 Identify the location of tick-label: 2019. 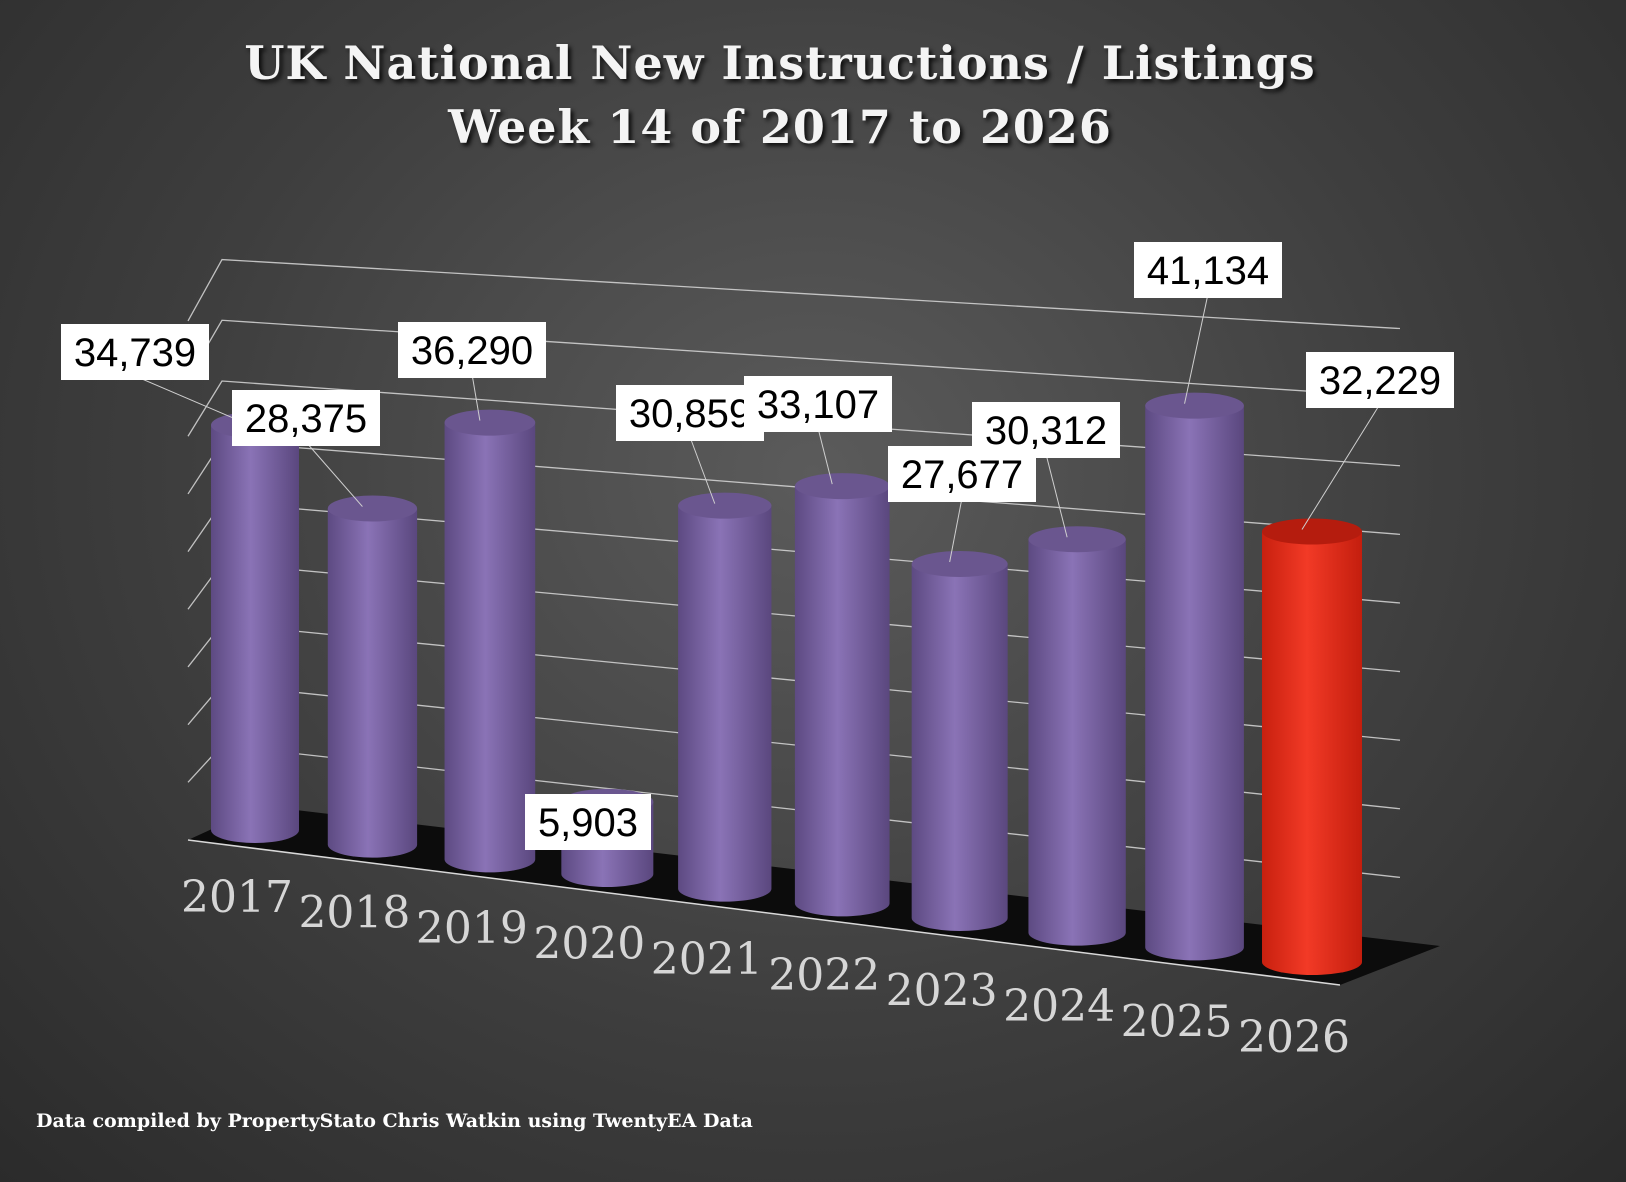
(472, 928).